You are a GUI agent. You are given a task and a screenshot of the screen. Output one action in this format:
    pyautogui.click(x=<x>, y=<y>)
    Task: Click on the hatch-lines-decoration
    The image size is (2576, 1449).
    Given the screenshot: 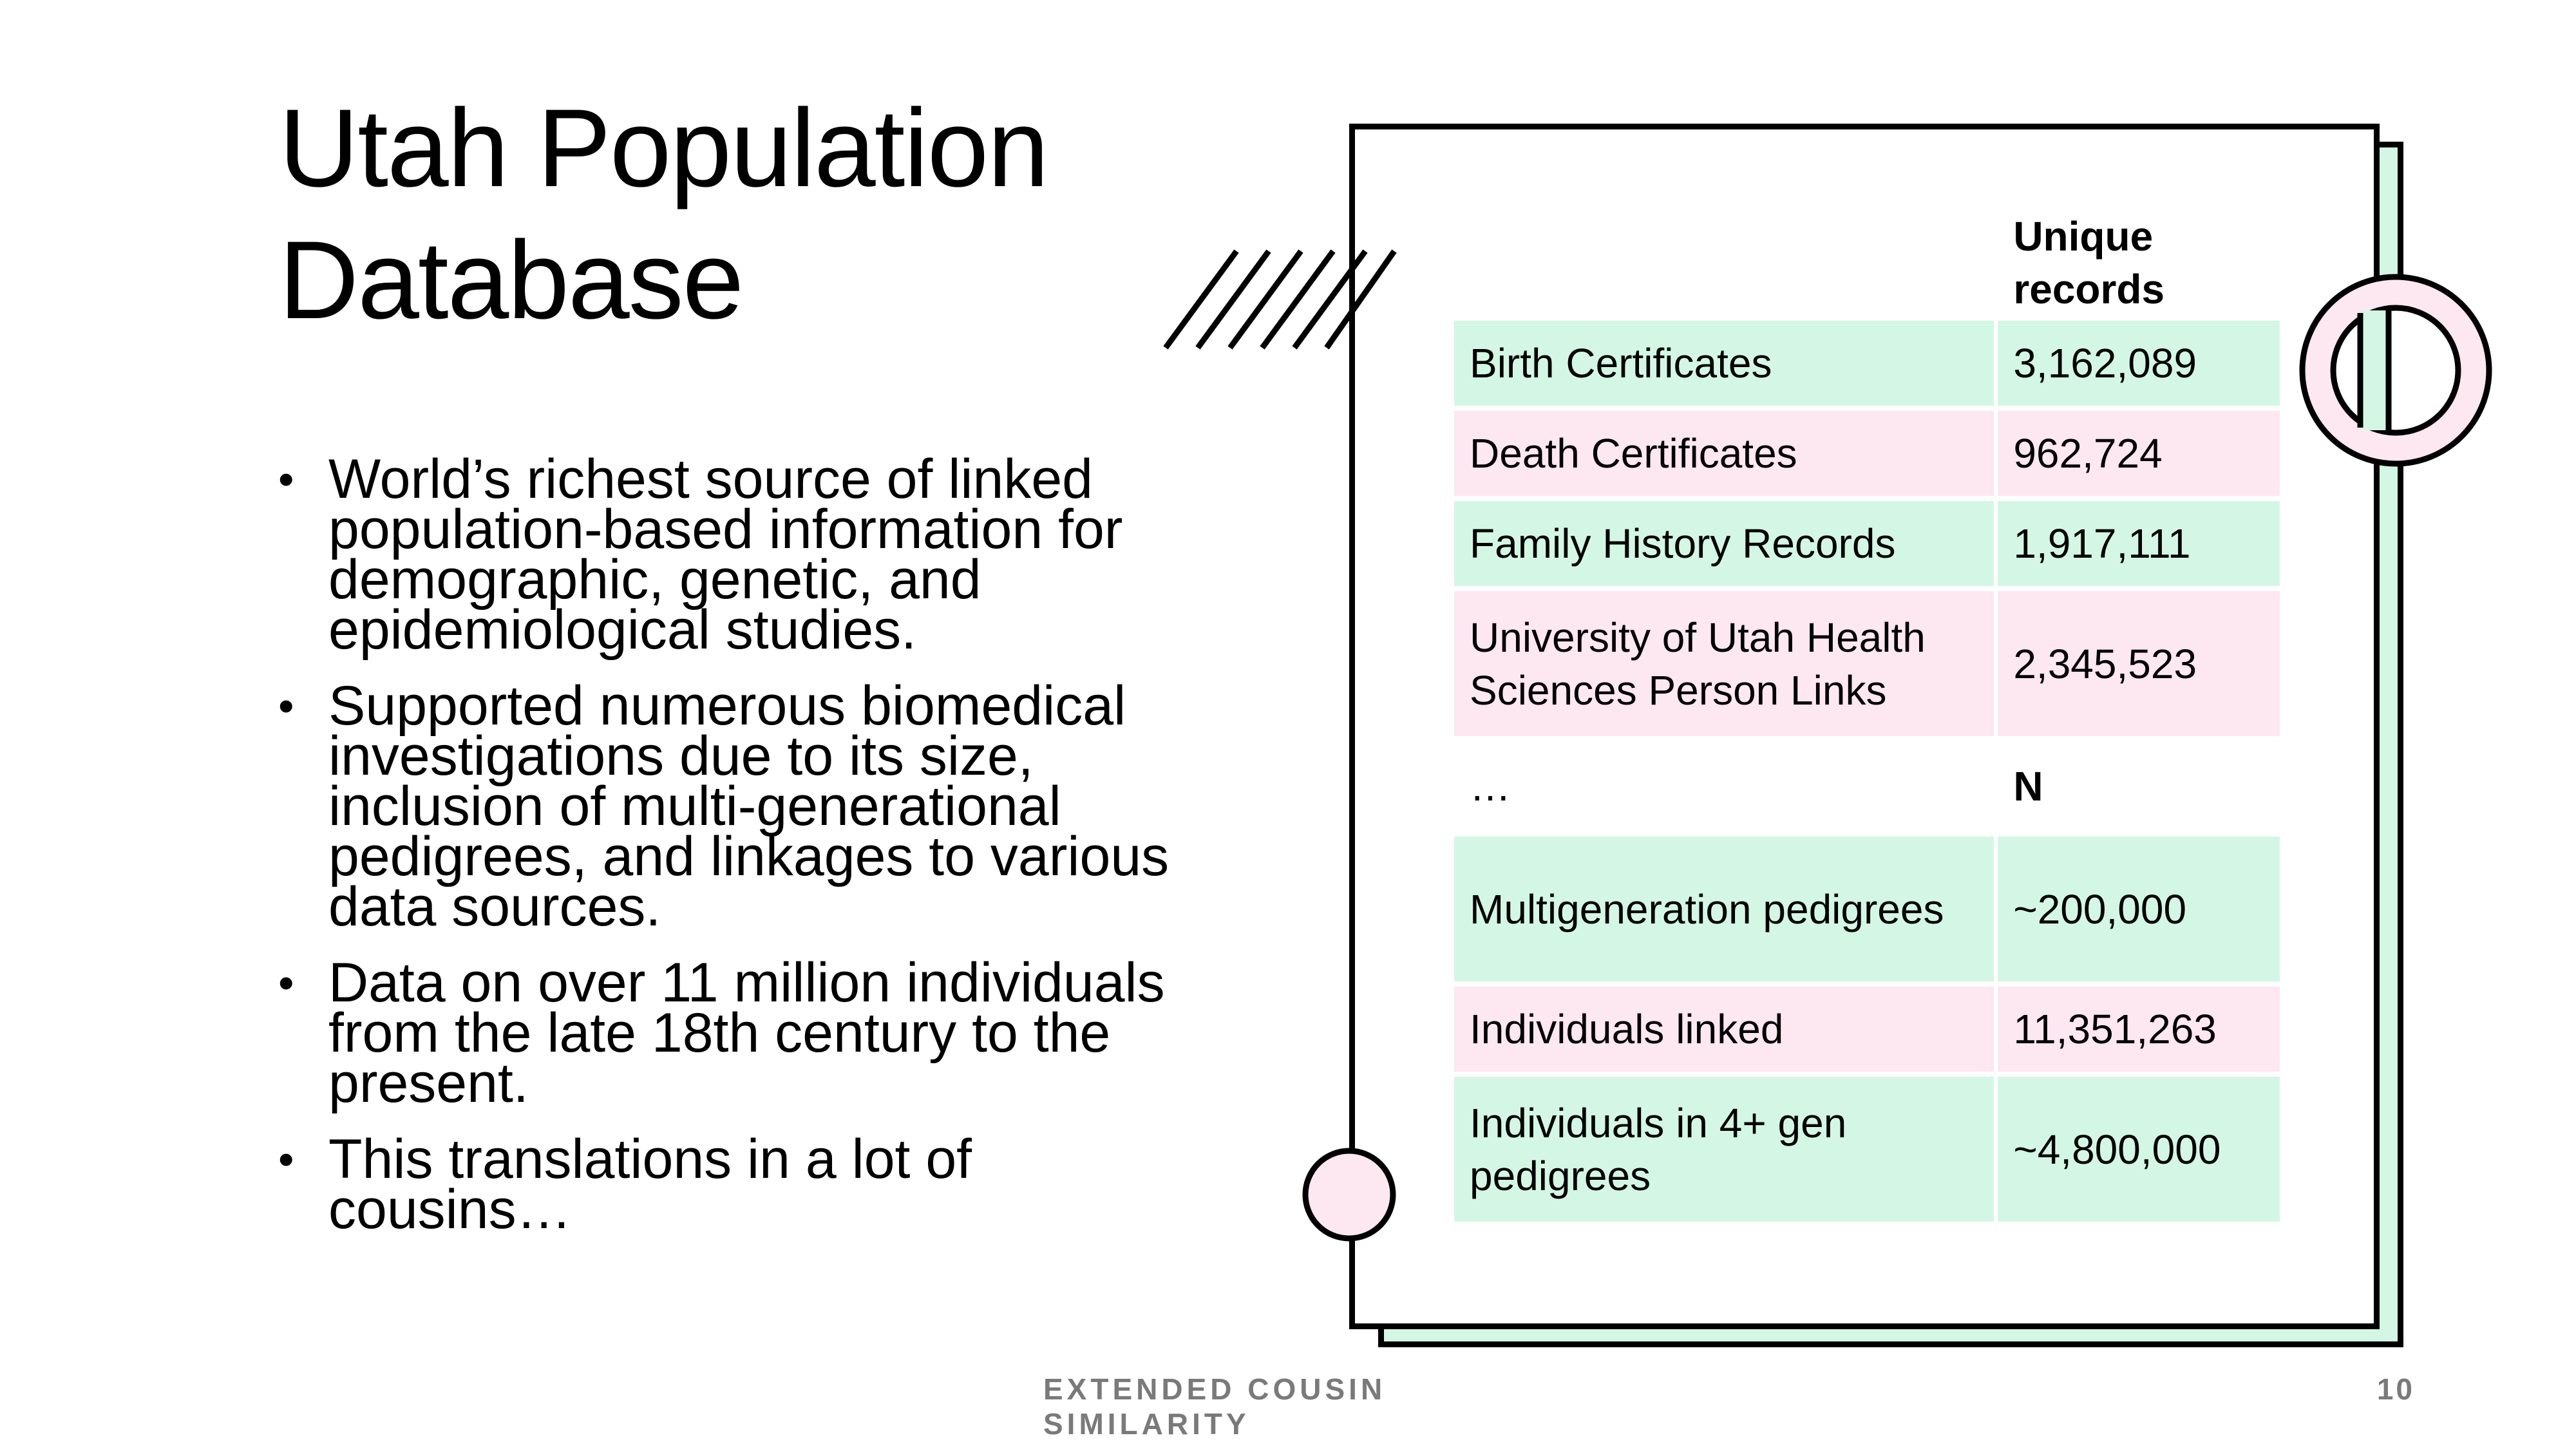 What is the action you would take?
    pyautogui.click(x=1280, y=299)
    